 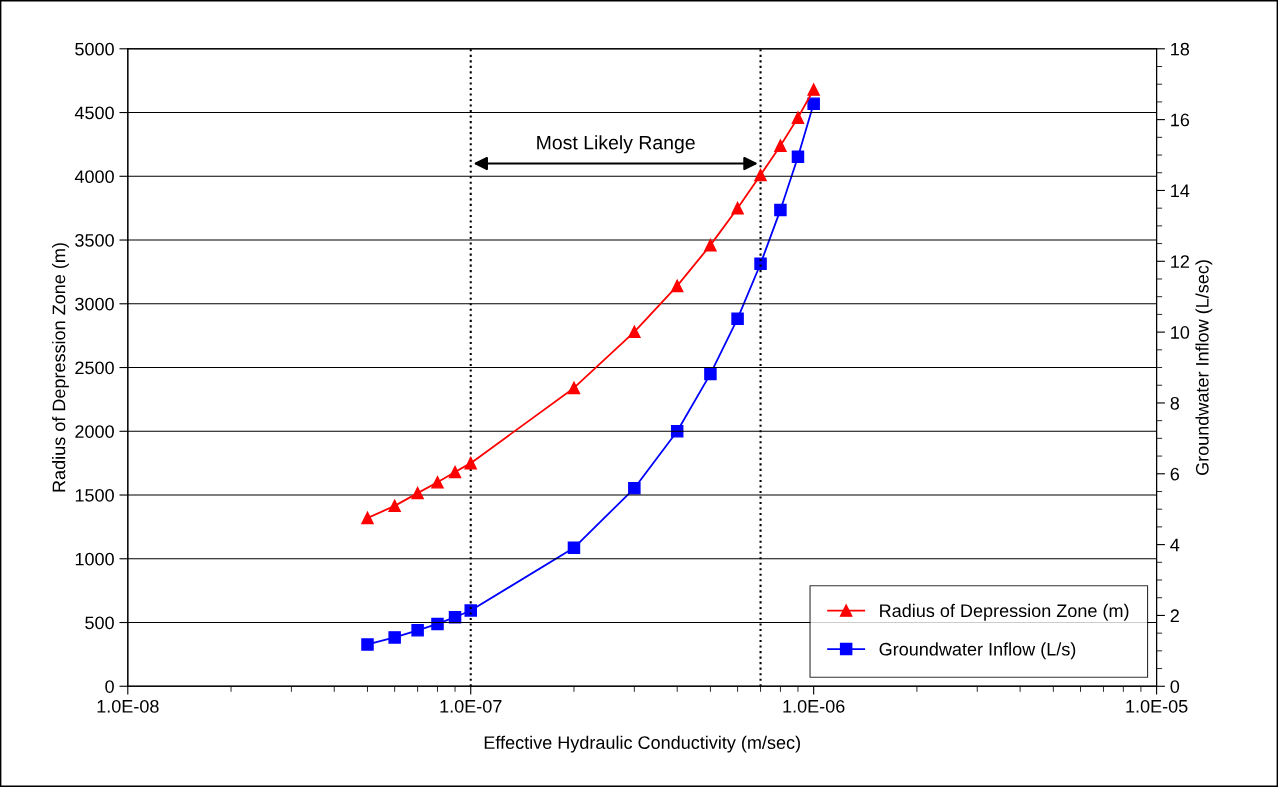 What do you see at coordinates (1180, 332) in the screenshot?
I see `y2-tick-label: 10` at bounding box center [1180, 332].